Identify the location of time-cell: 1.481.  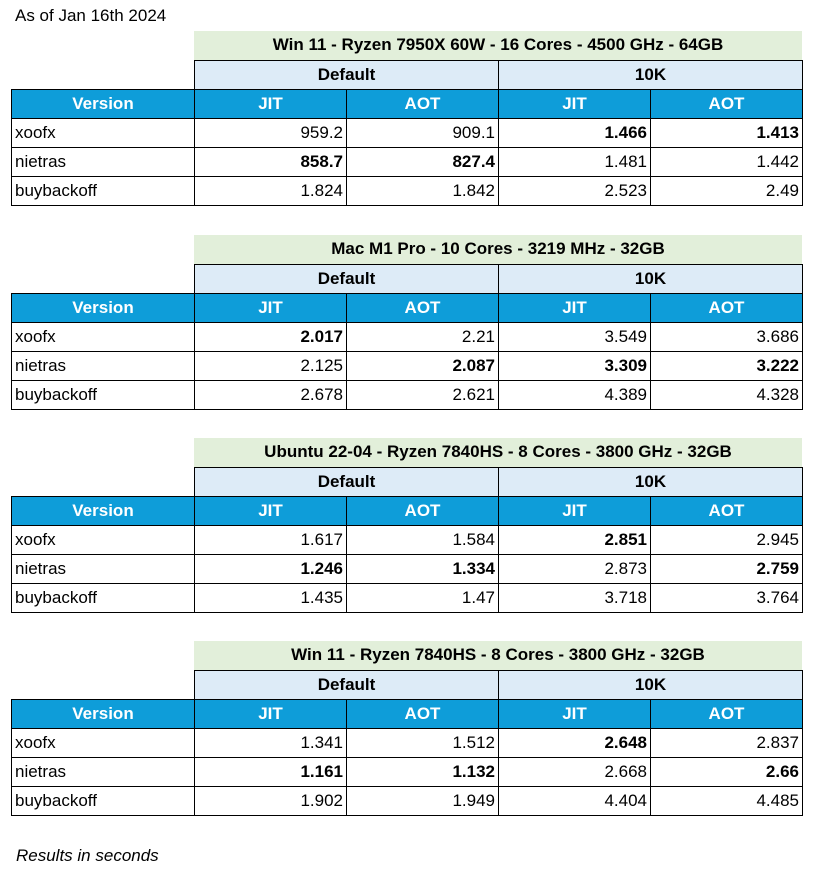
(574, 162).